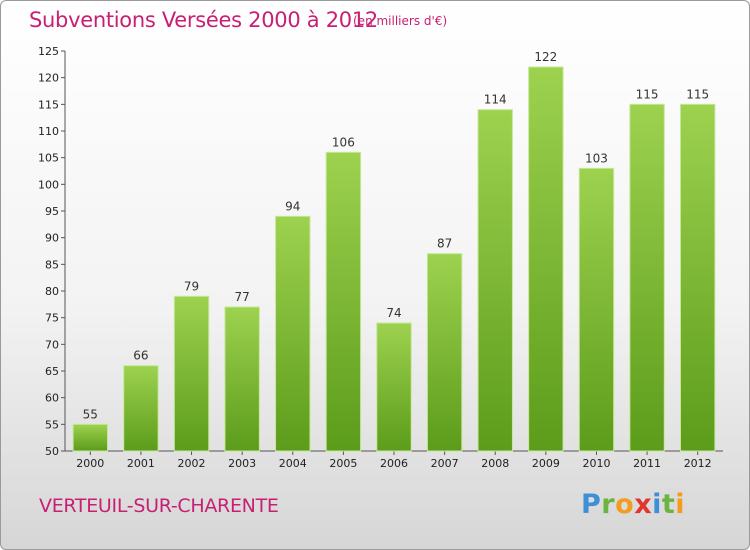 The image size is (750, 550). Describe the element at coordinates (203, 20) in the screenshot. I see `chart-title: Subventions Versées 2000 à 2012` at that location.